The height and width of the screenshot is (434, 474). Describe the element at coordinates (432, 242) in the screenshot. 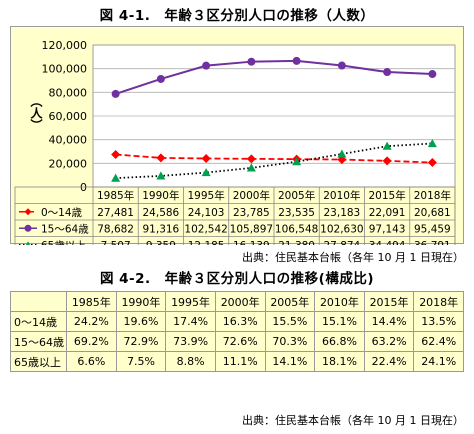

I see `data-value-label: 36,791` at that location.